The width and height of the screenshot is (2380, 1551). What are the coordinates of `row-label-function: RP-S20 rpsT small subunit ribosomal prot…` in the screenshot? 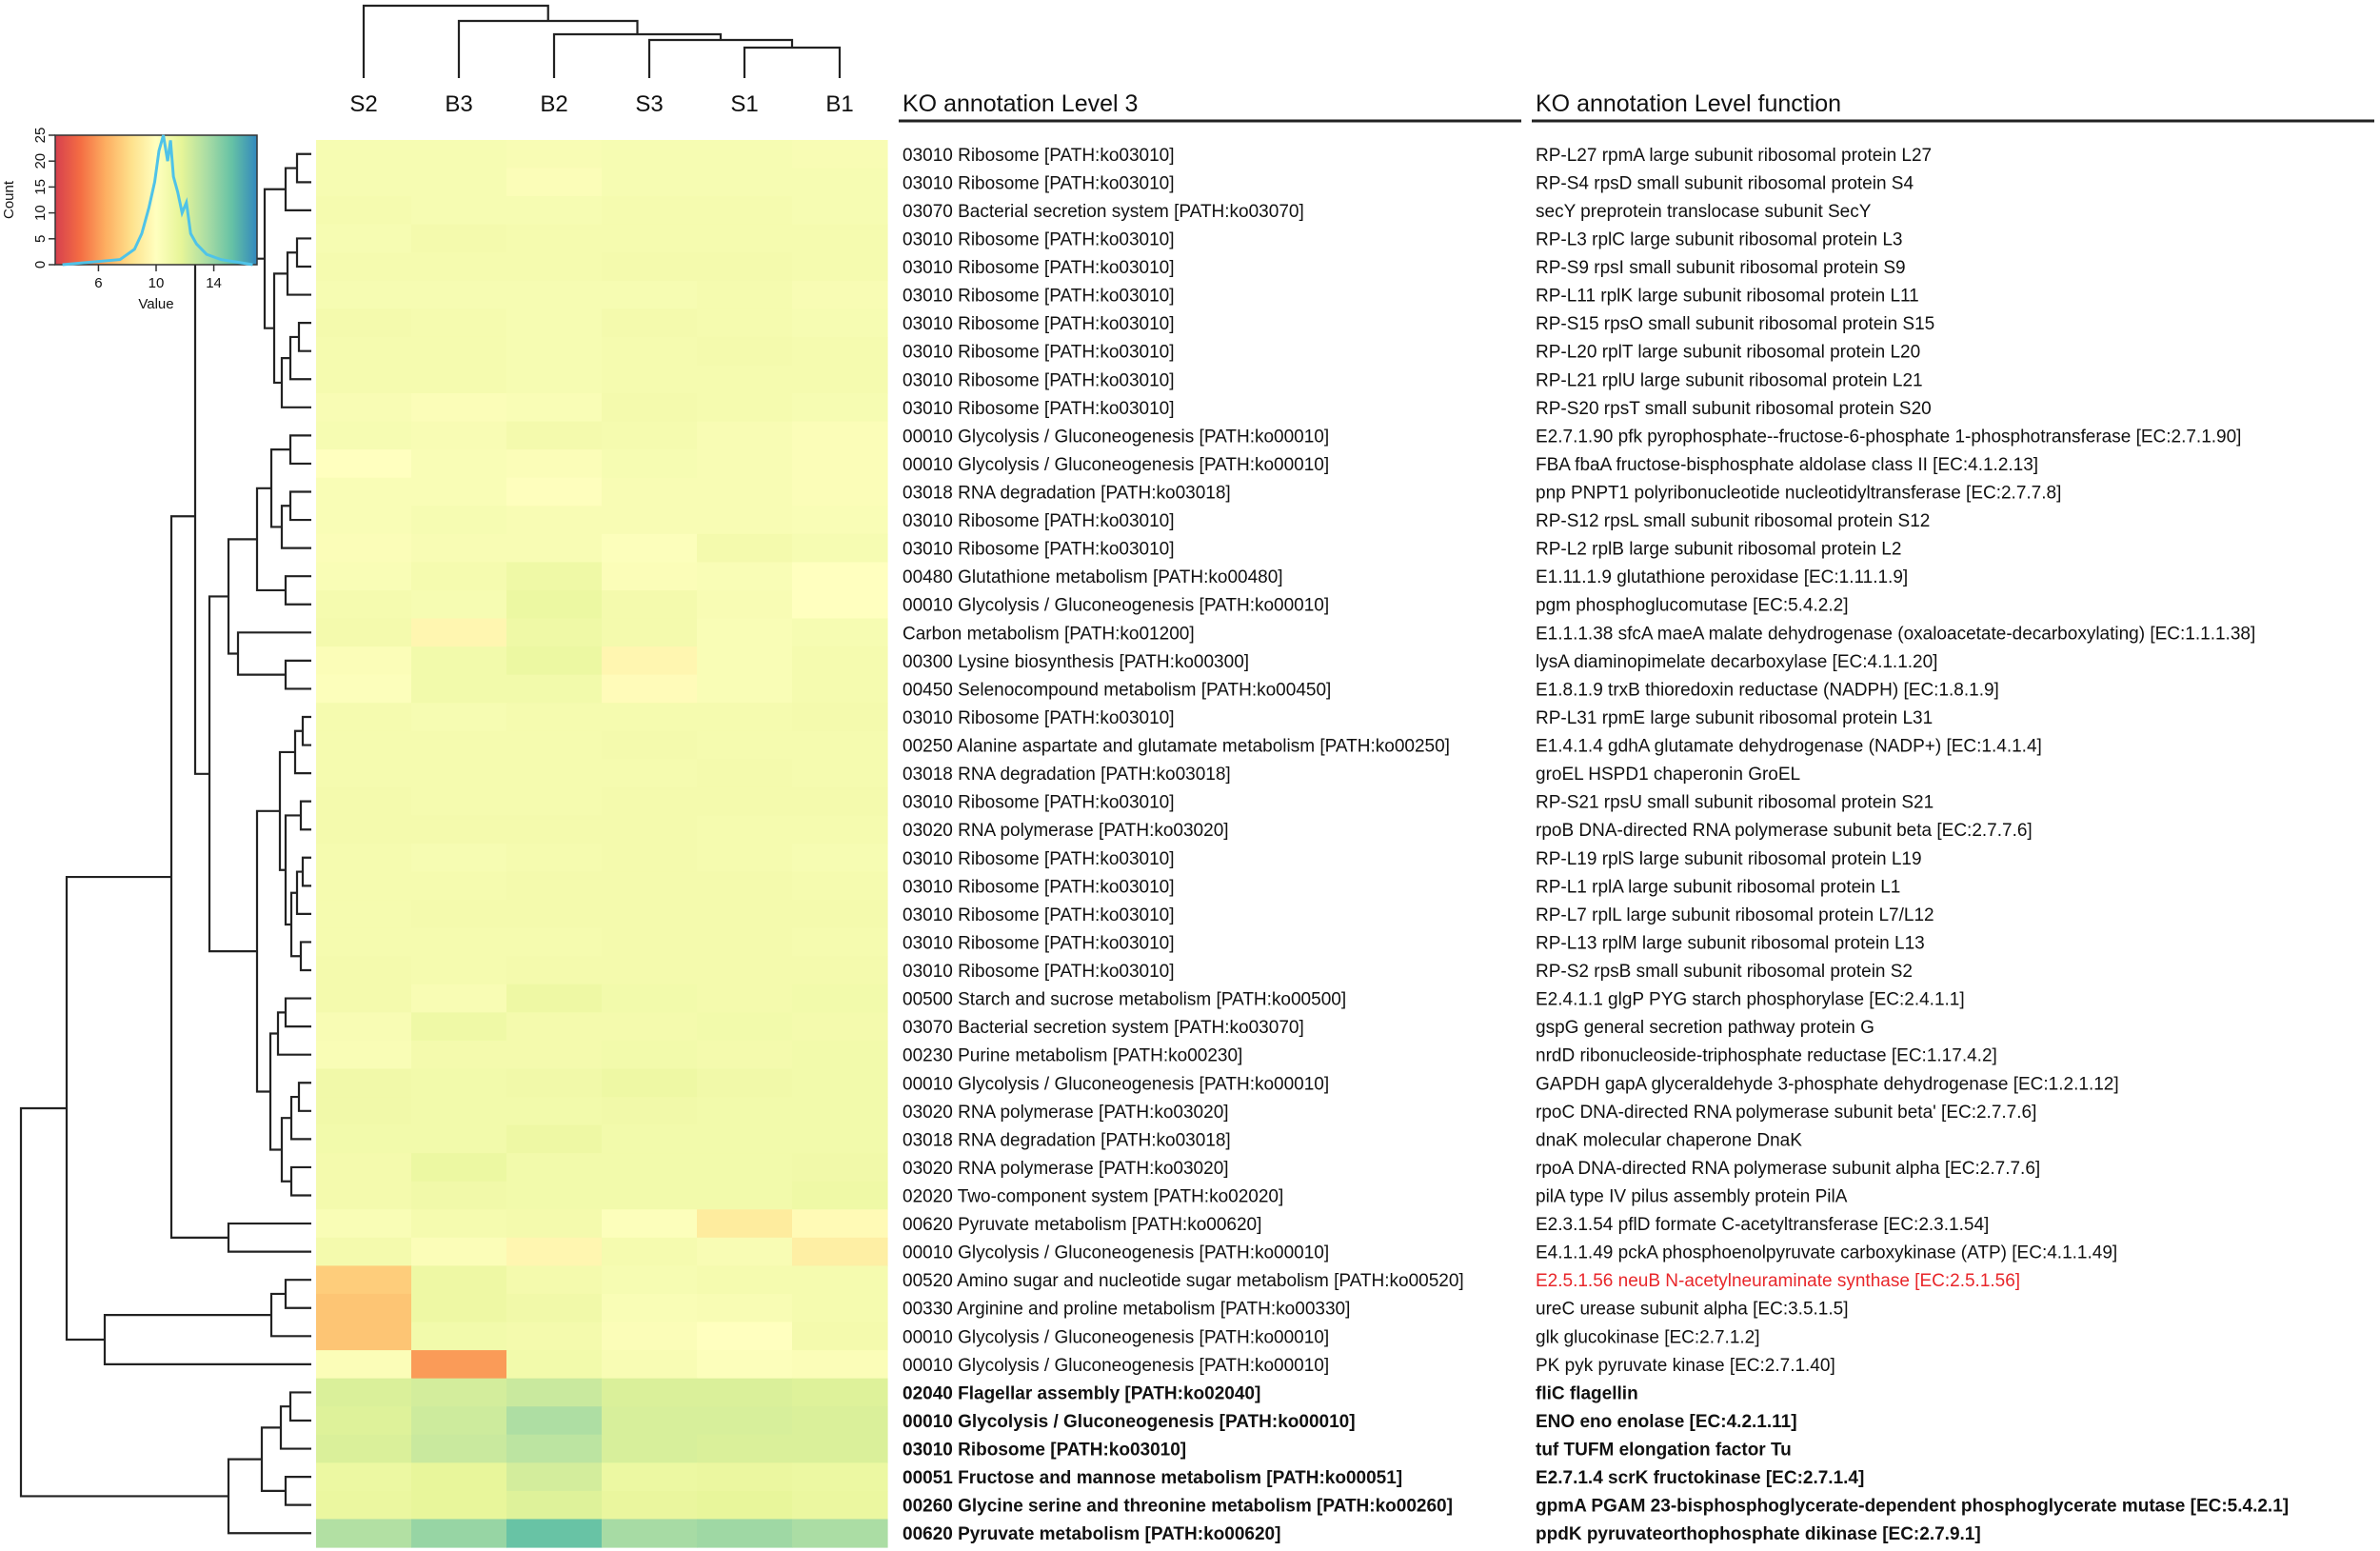 It's located at (1734, 409).